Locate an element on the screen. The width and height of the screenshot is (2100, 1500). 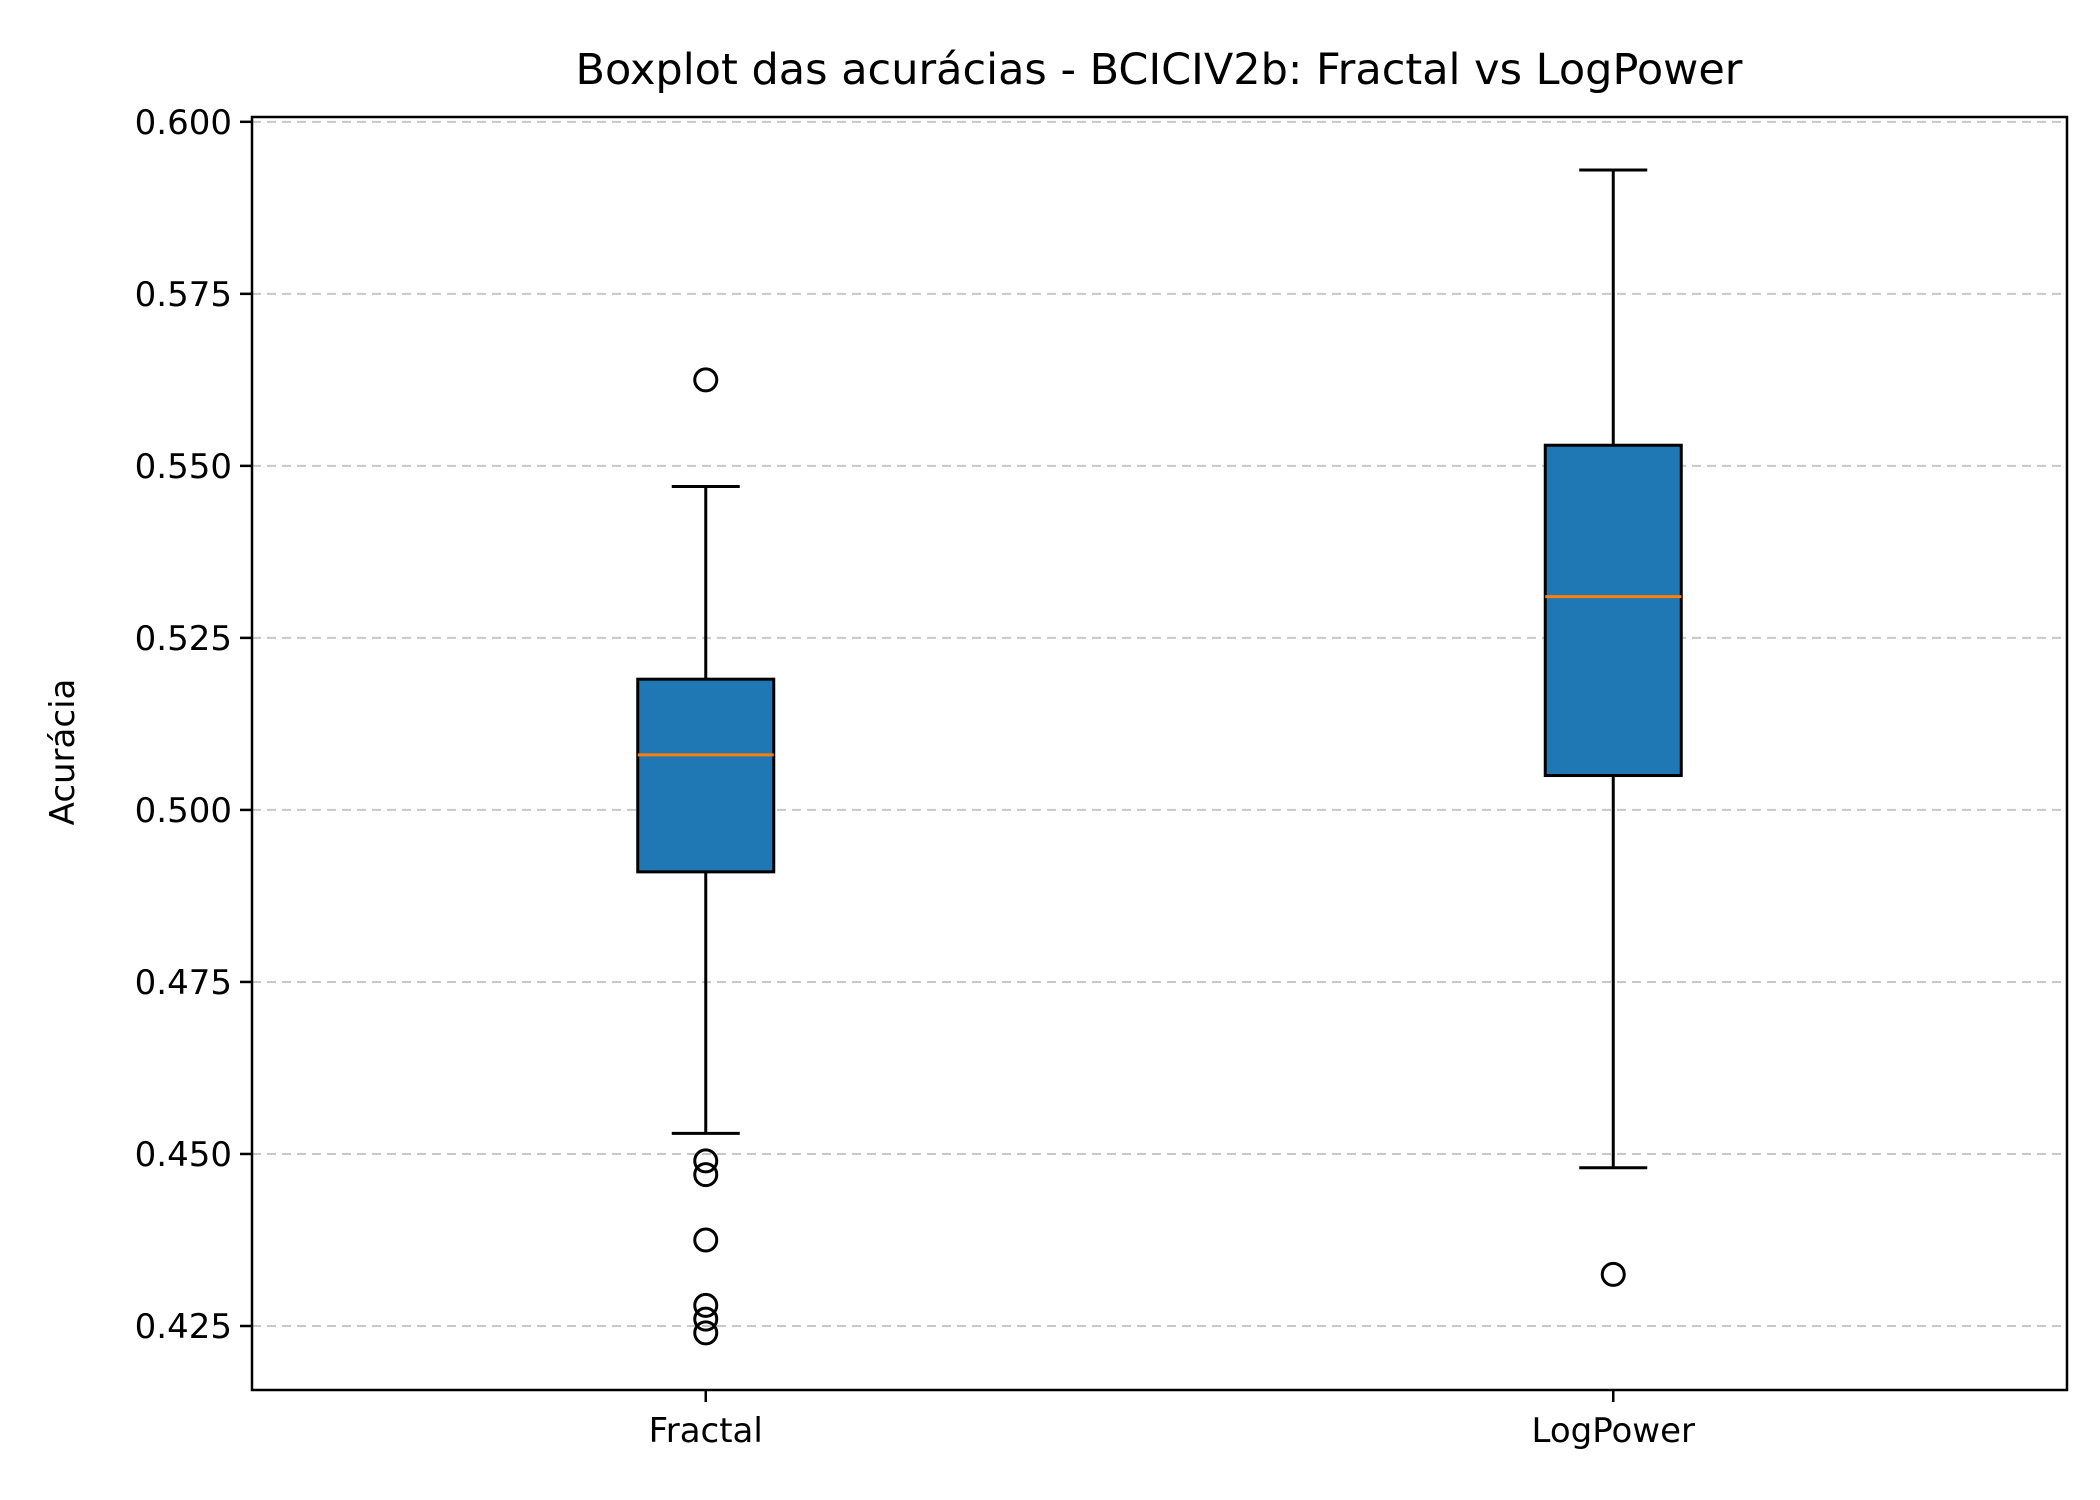
y-tick-label: 0.425 is located at coordinates (183, 1327).